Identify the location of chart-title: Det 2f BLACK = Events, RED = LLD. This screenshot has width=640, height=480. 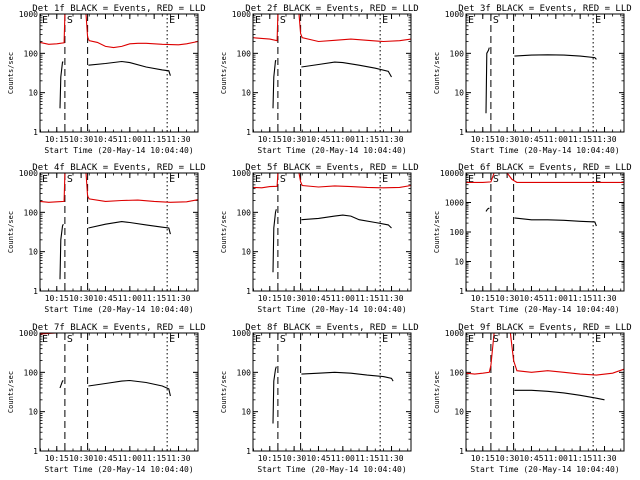
(331, 9).